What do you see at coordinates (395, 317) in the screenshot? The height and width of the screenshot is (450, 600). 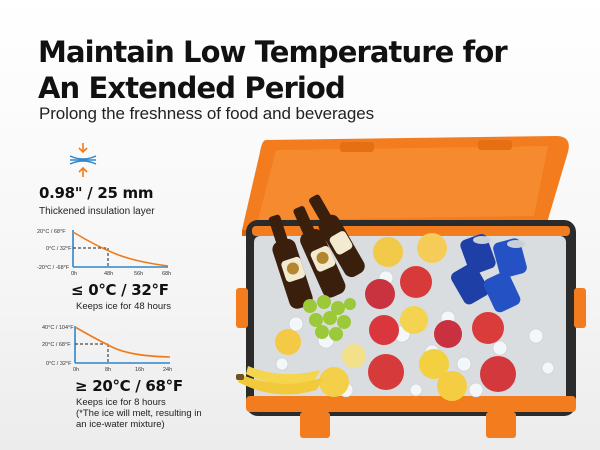 I see `fruits` at bounding box center [395, 317].